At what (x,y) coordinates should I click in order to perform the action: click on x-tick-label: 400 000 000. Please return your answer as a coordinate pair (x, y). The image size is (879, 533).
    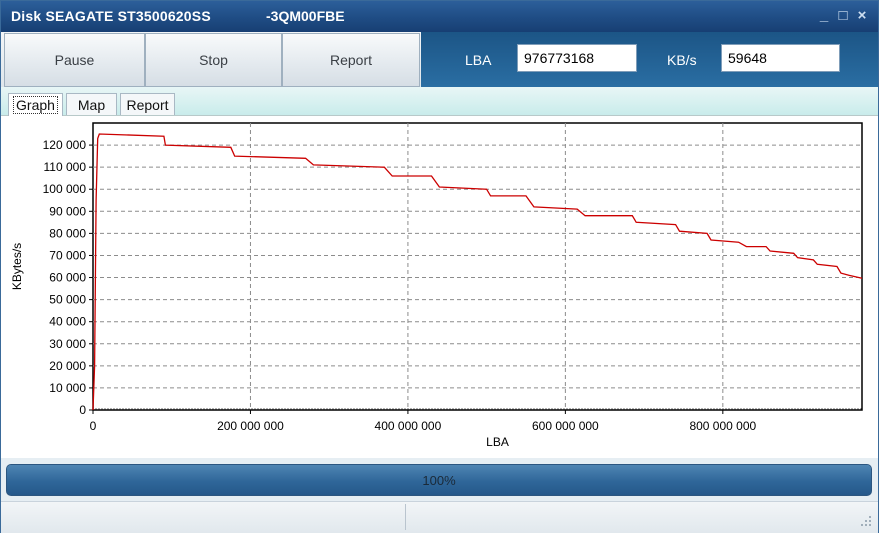
    Looking at the image, I should click on (408, 426).